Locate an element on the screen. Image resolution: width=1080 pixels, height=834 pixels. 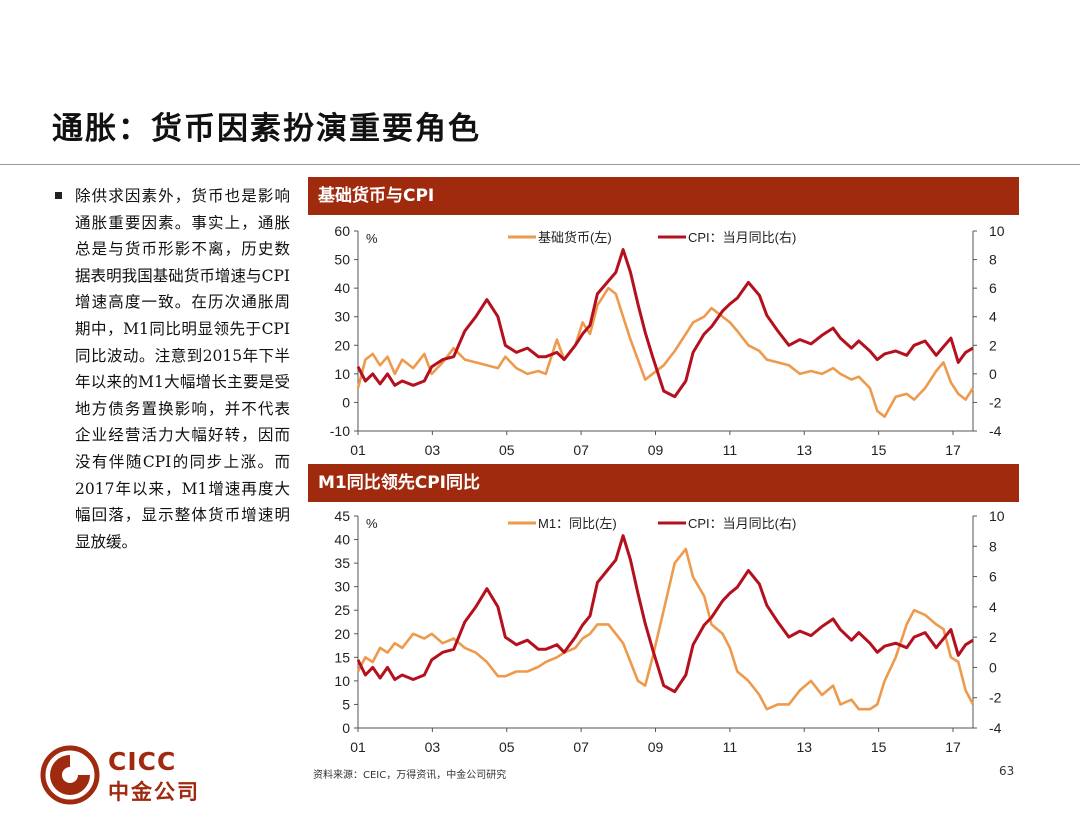
source-note: 资料来源：CEIC，万得资讯，中金公司研究 is located at coordinates (410, 775).